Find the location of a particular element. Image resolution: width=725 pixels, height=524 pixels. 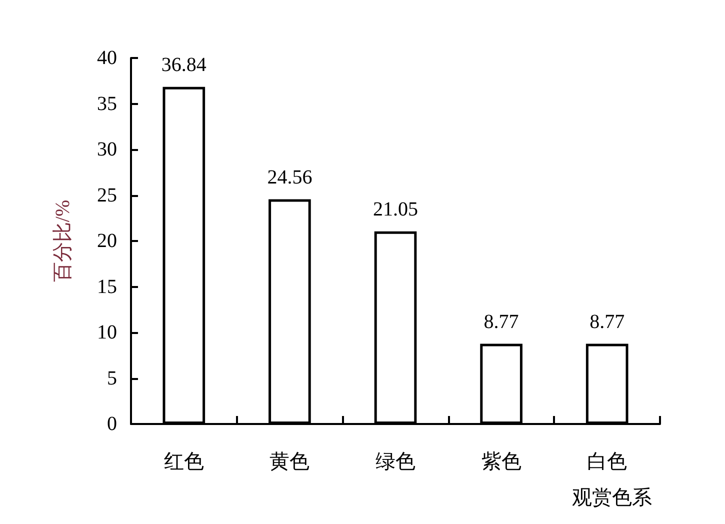

x-tick-label: 黄色 is located at coordinates (290, 462).